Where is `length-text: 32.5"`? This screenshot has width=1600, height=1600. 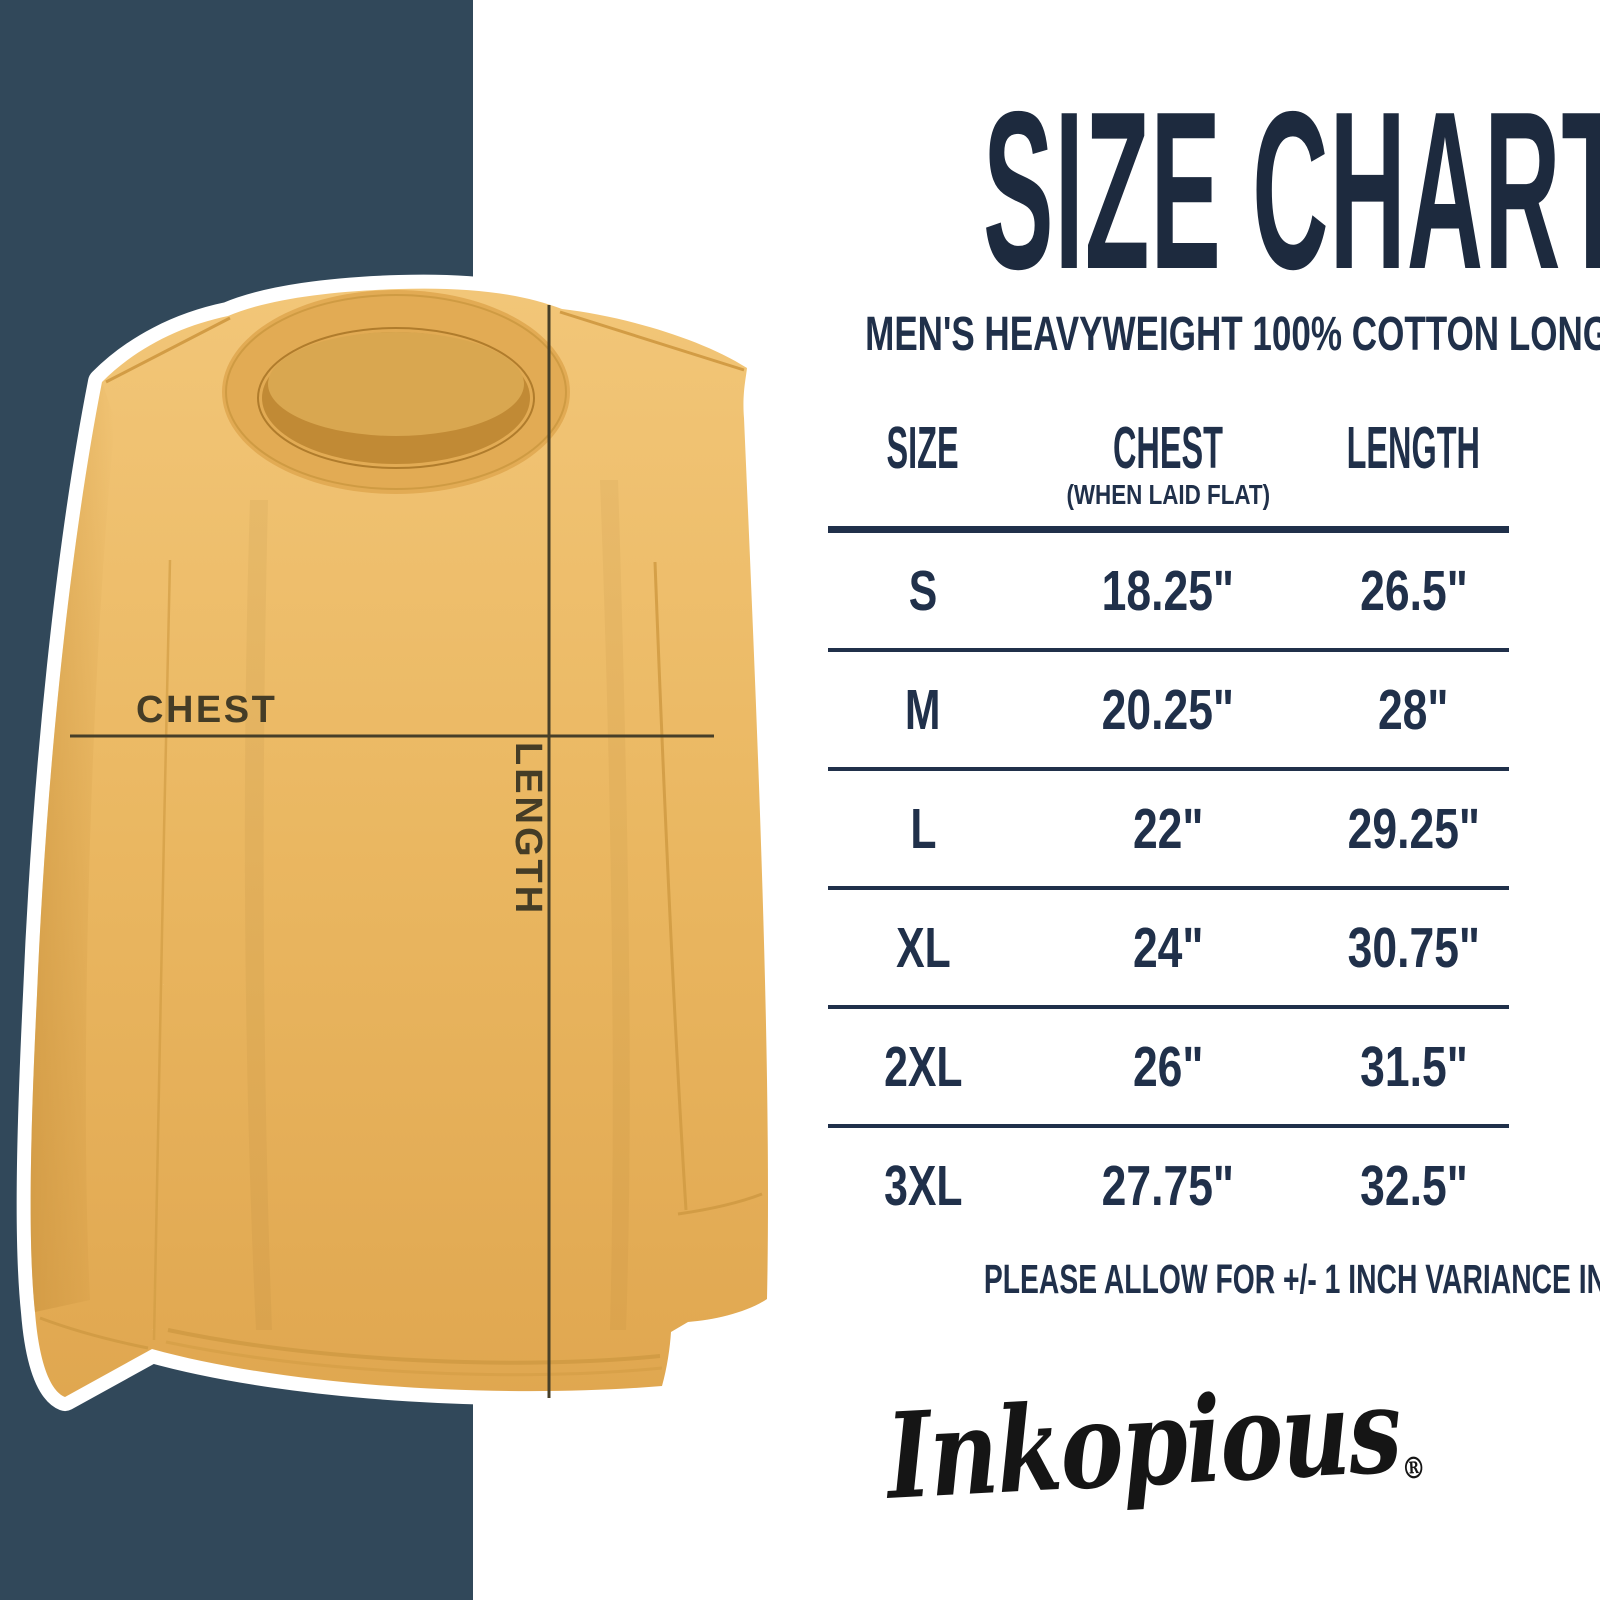 length-text: 32.5" is located at coordinates (1413, 1185).